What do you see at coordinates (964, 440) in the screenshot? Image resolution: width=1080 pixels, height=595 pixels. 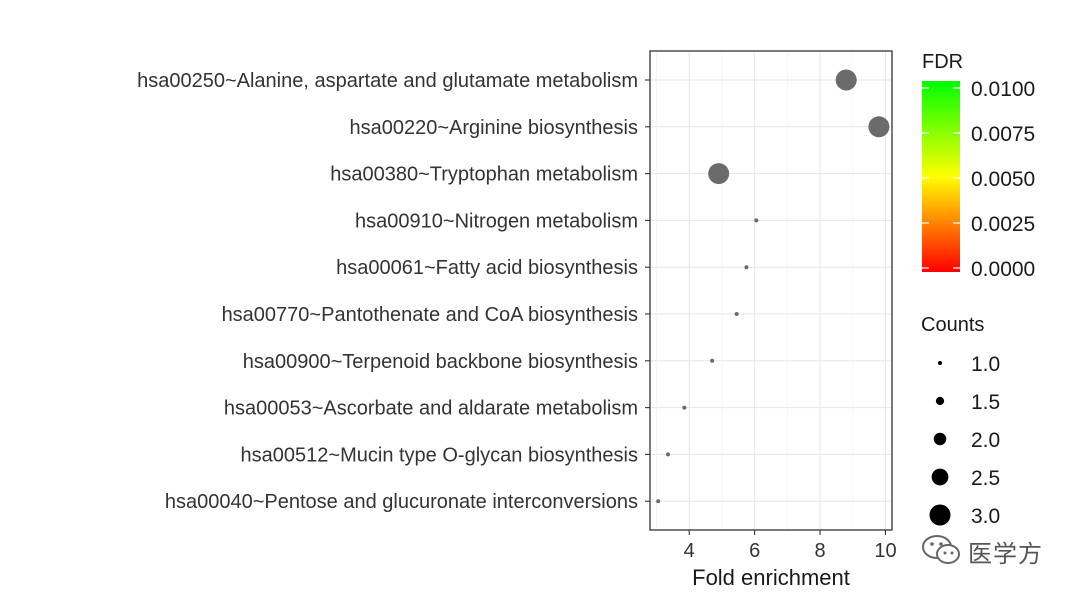 I see `counts-legend-keys: 1.0 1.5 2.0 2.5 3.0` at bounding box center [964, 440].